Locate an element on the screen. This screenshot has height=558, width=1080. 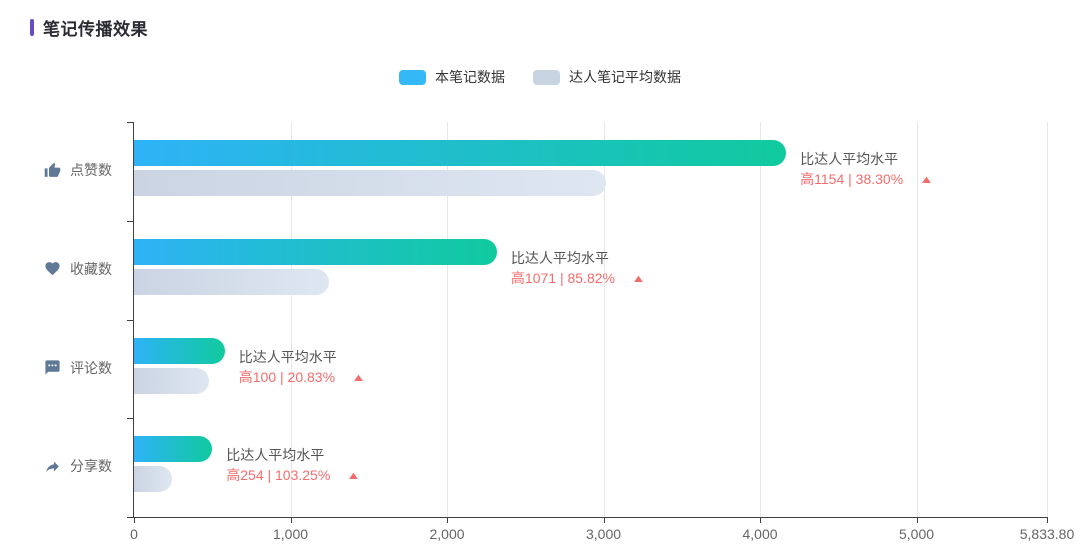
heart-icon is located at coordinates (52, 268).